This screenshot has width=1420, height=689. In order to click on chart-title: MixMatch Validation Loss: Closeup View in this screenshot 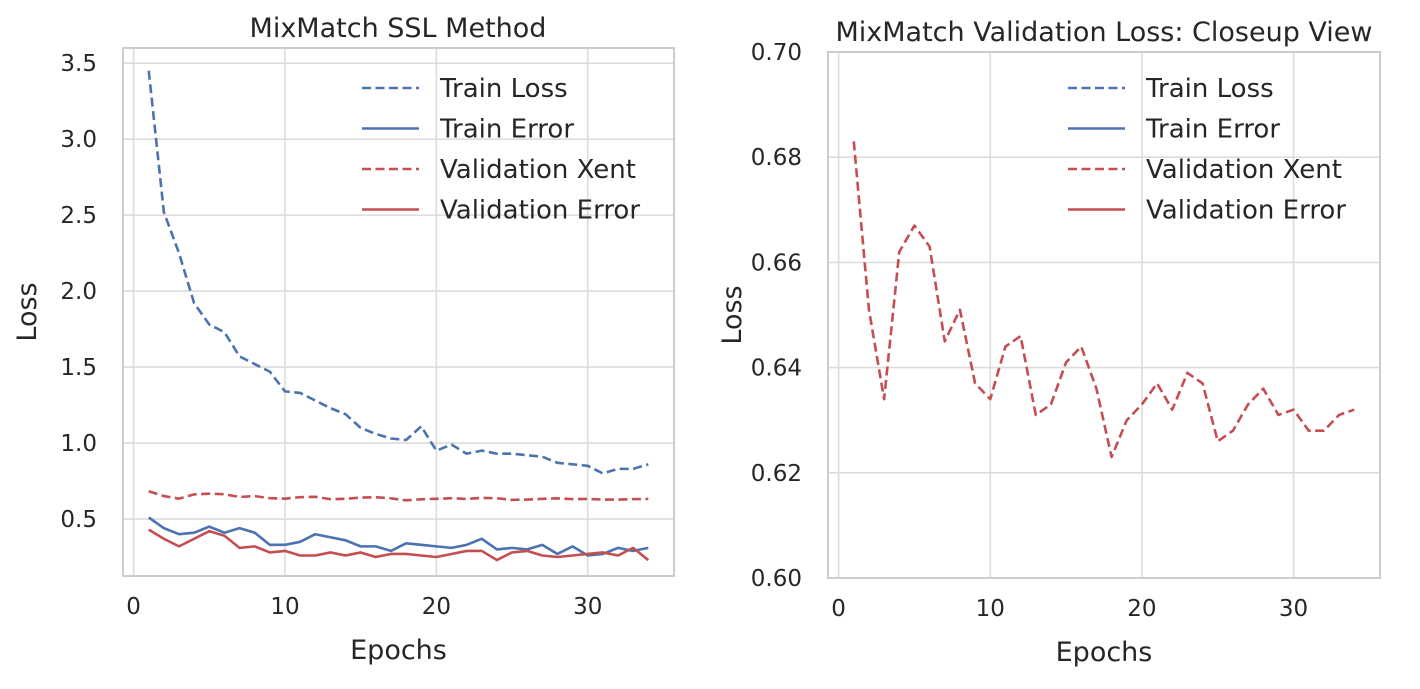, I will do `click(1103, 32)`.